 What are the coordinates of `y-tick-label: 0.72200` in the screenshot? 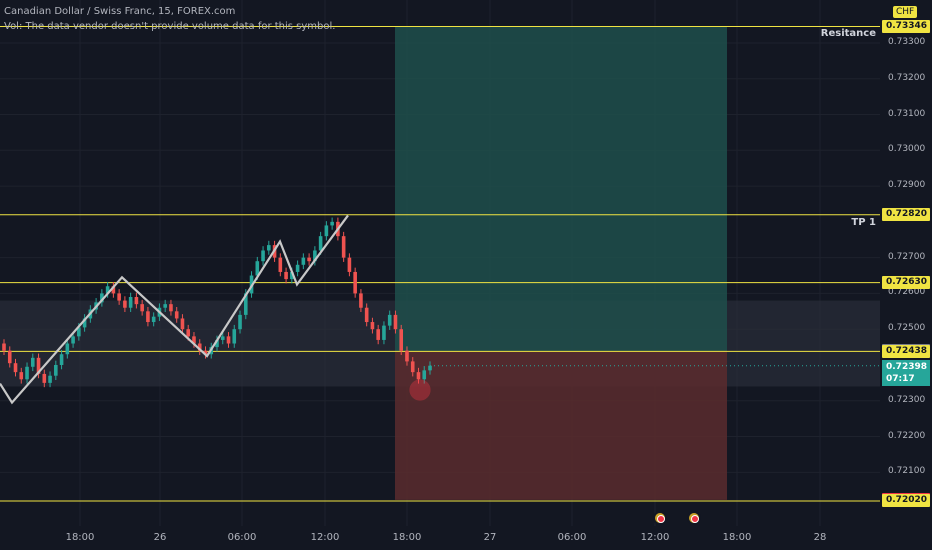 It's located at (907, 435).